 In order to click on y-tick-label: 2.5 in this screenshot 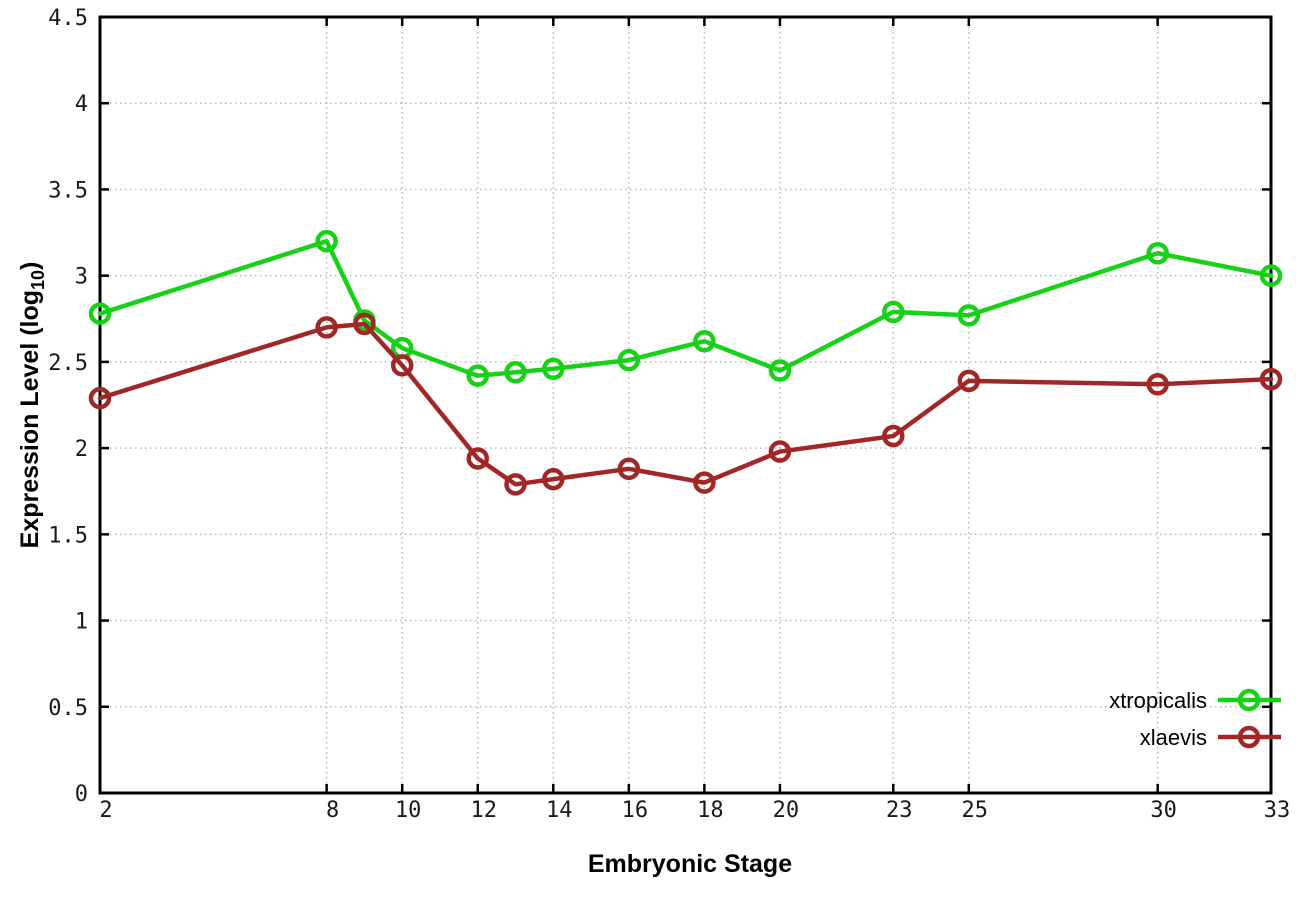, I will do `click(68, 363)`.